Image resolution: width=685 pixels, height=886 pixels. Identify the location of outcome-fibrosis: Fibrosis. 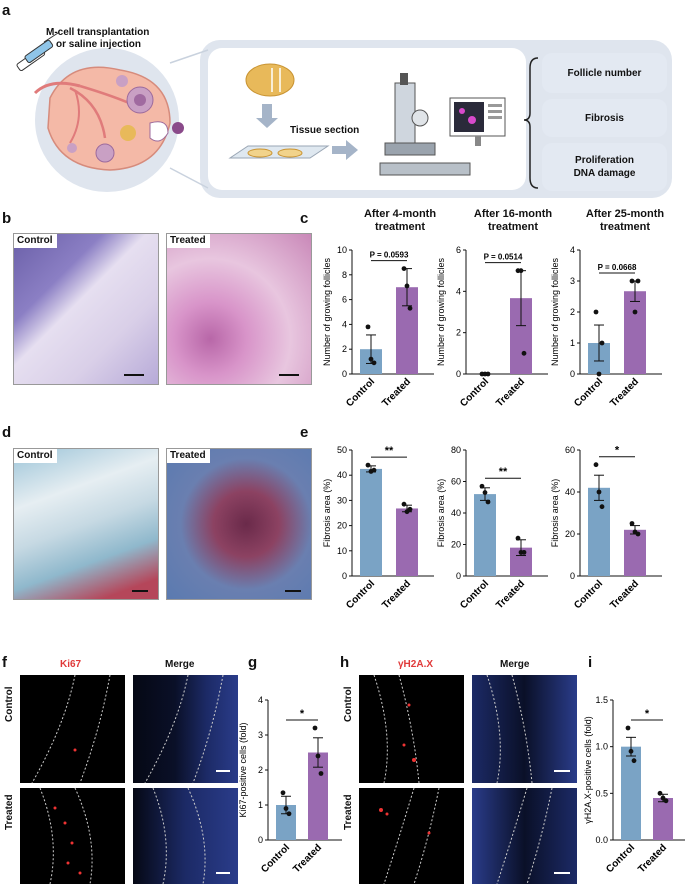
(604, 118).